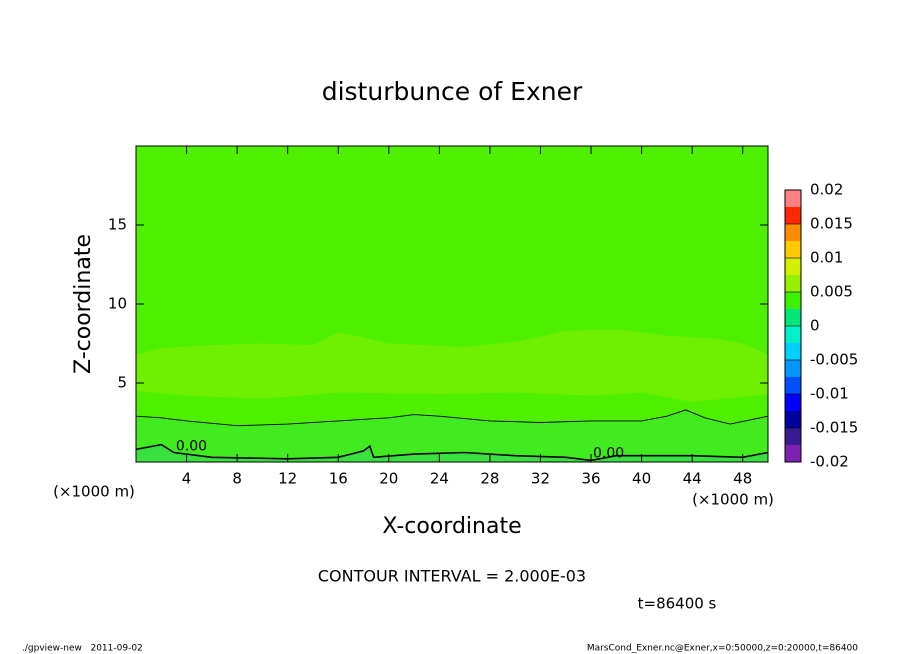  What do you see at coordinates (742, 479) in the screenshot?
I see `x-tick-label: 48` at bounding box center [742, 479].